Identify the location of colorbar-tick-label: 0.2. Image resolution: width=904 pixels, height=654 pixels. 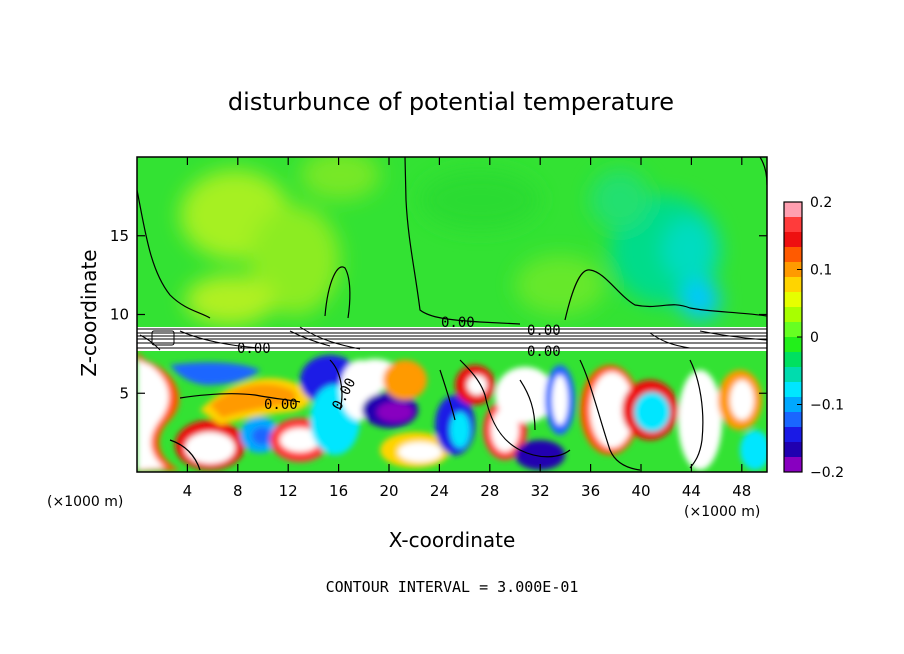
(821, 203).